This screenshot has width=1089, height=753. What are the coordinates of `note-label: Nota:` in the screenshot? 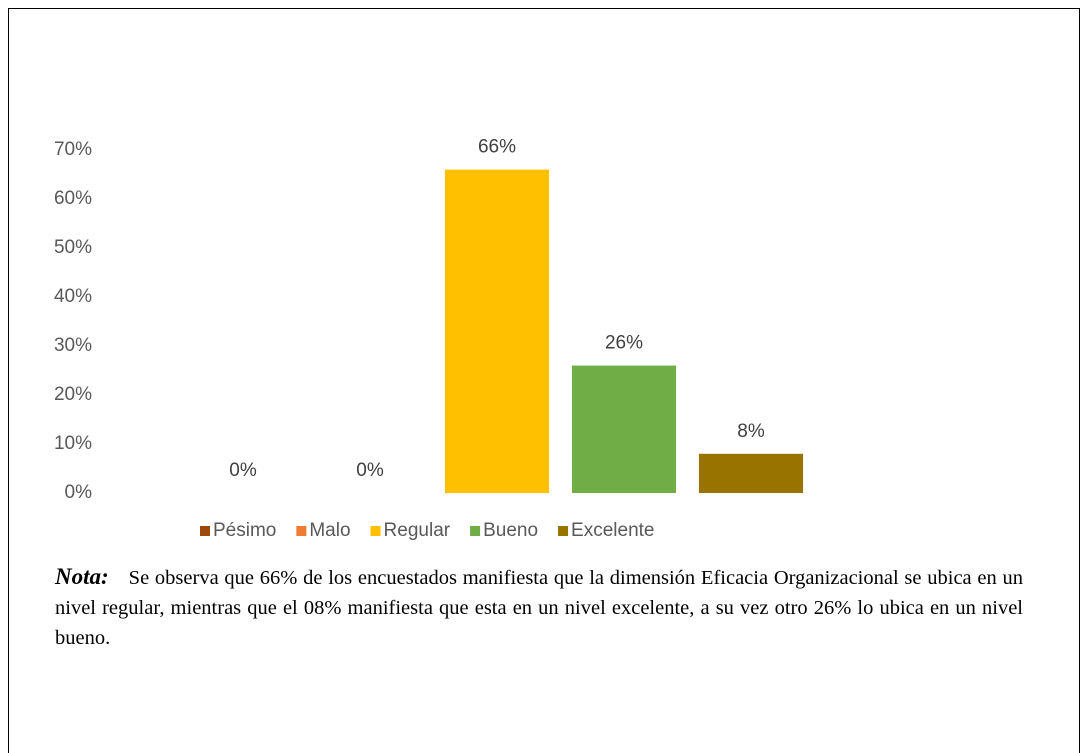 It's located at (82, 576).